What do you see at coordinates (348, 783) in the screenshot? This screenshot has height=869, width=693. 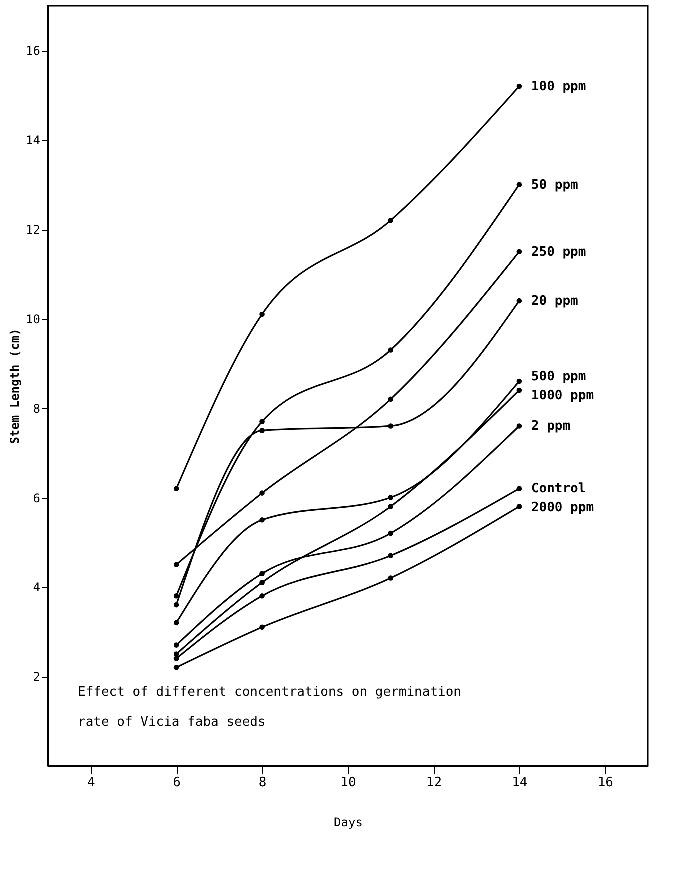 I see `x-tick-label: 10` at bounding box center [348, 783].